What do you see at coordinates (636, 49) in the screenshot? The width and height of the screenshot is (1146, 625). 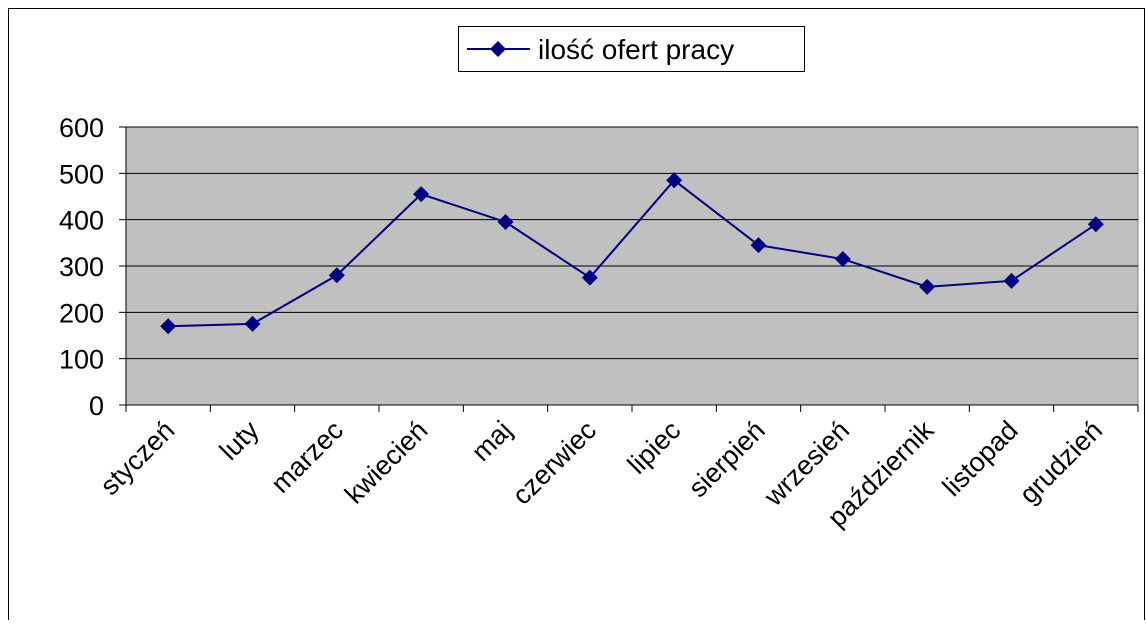 I see `legend-label: ilość ofert pracy` at bounding box center [636, 49].